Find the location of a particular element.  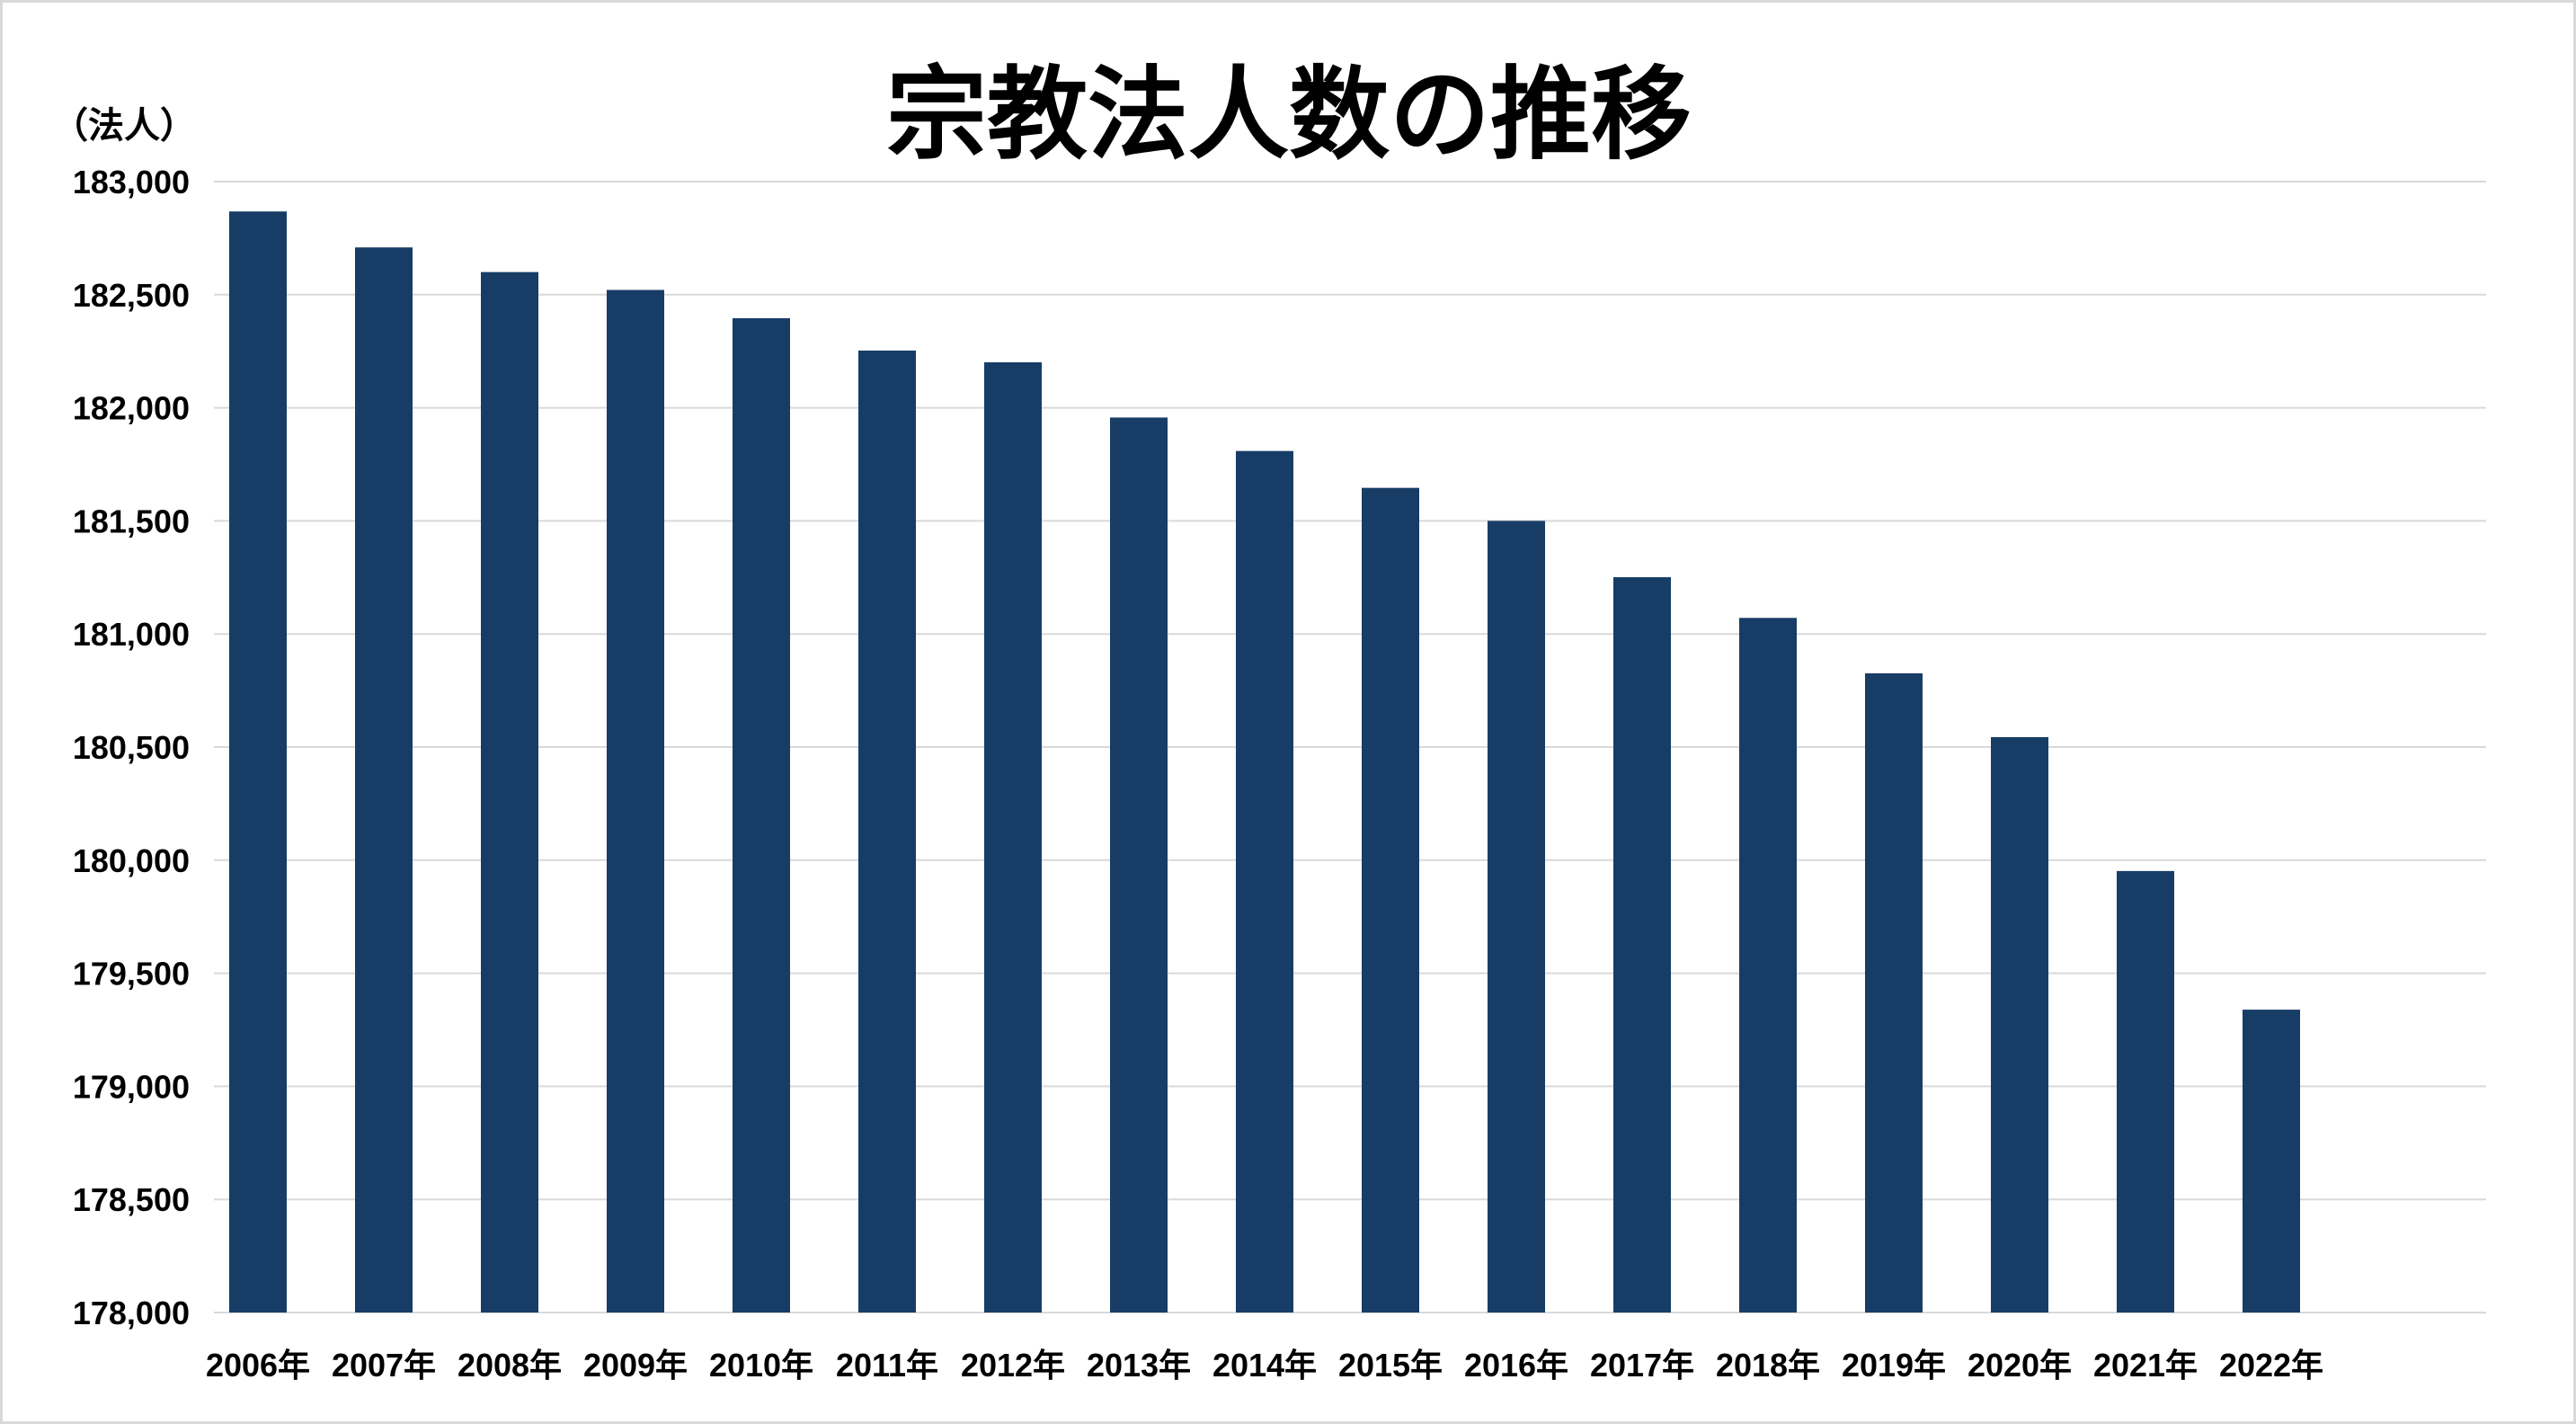

x-tick-label: 2021年 is located at coordinates (2145, 1365).